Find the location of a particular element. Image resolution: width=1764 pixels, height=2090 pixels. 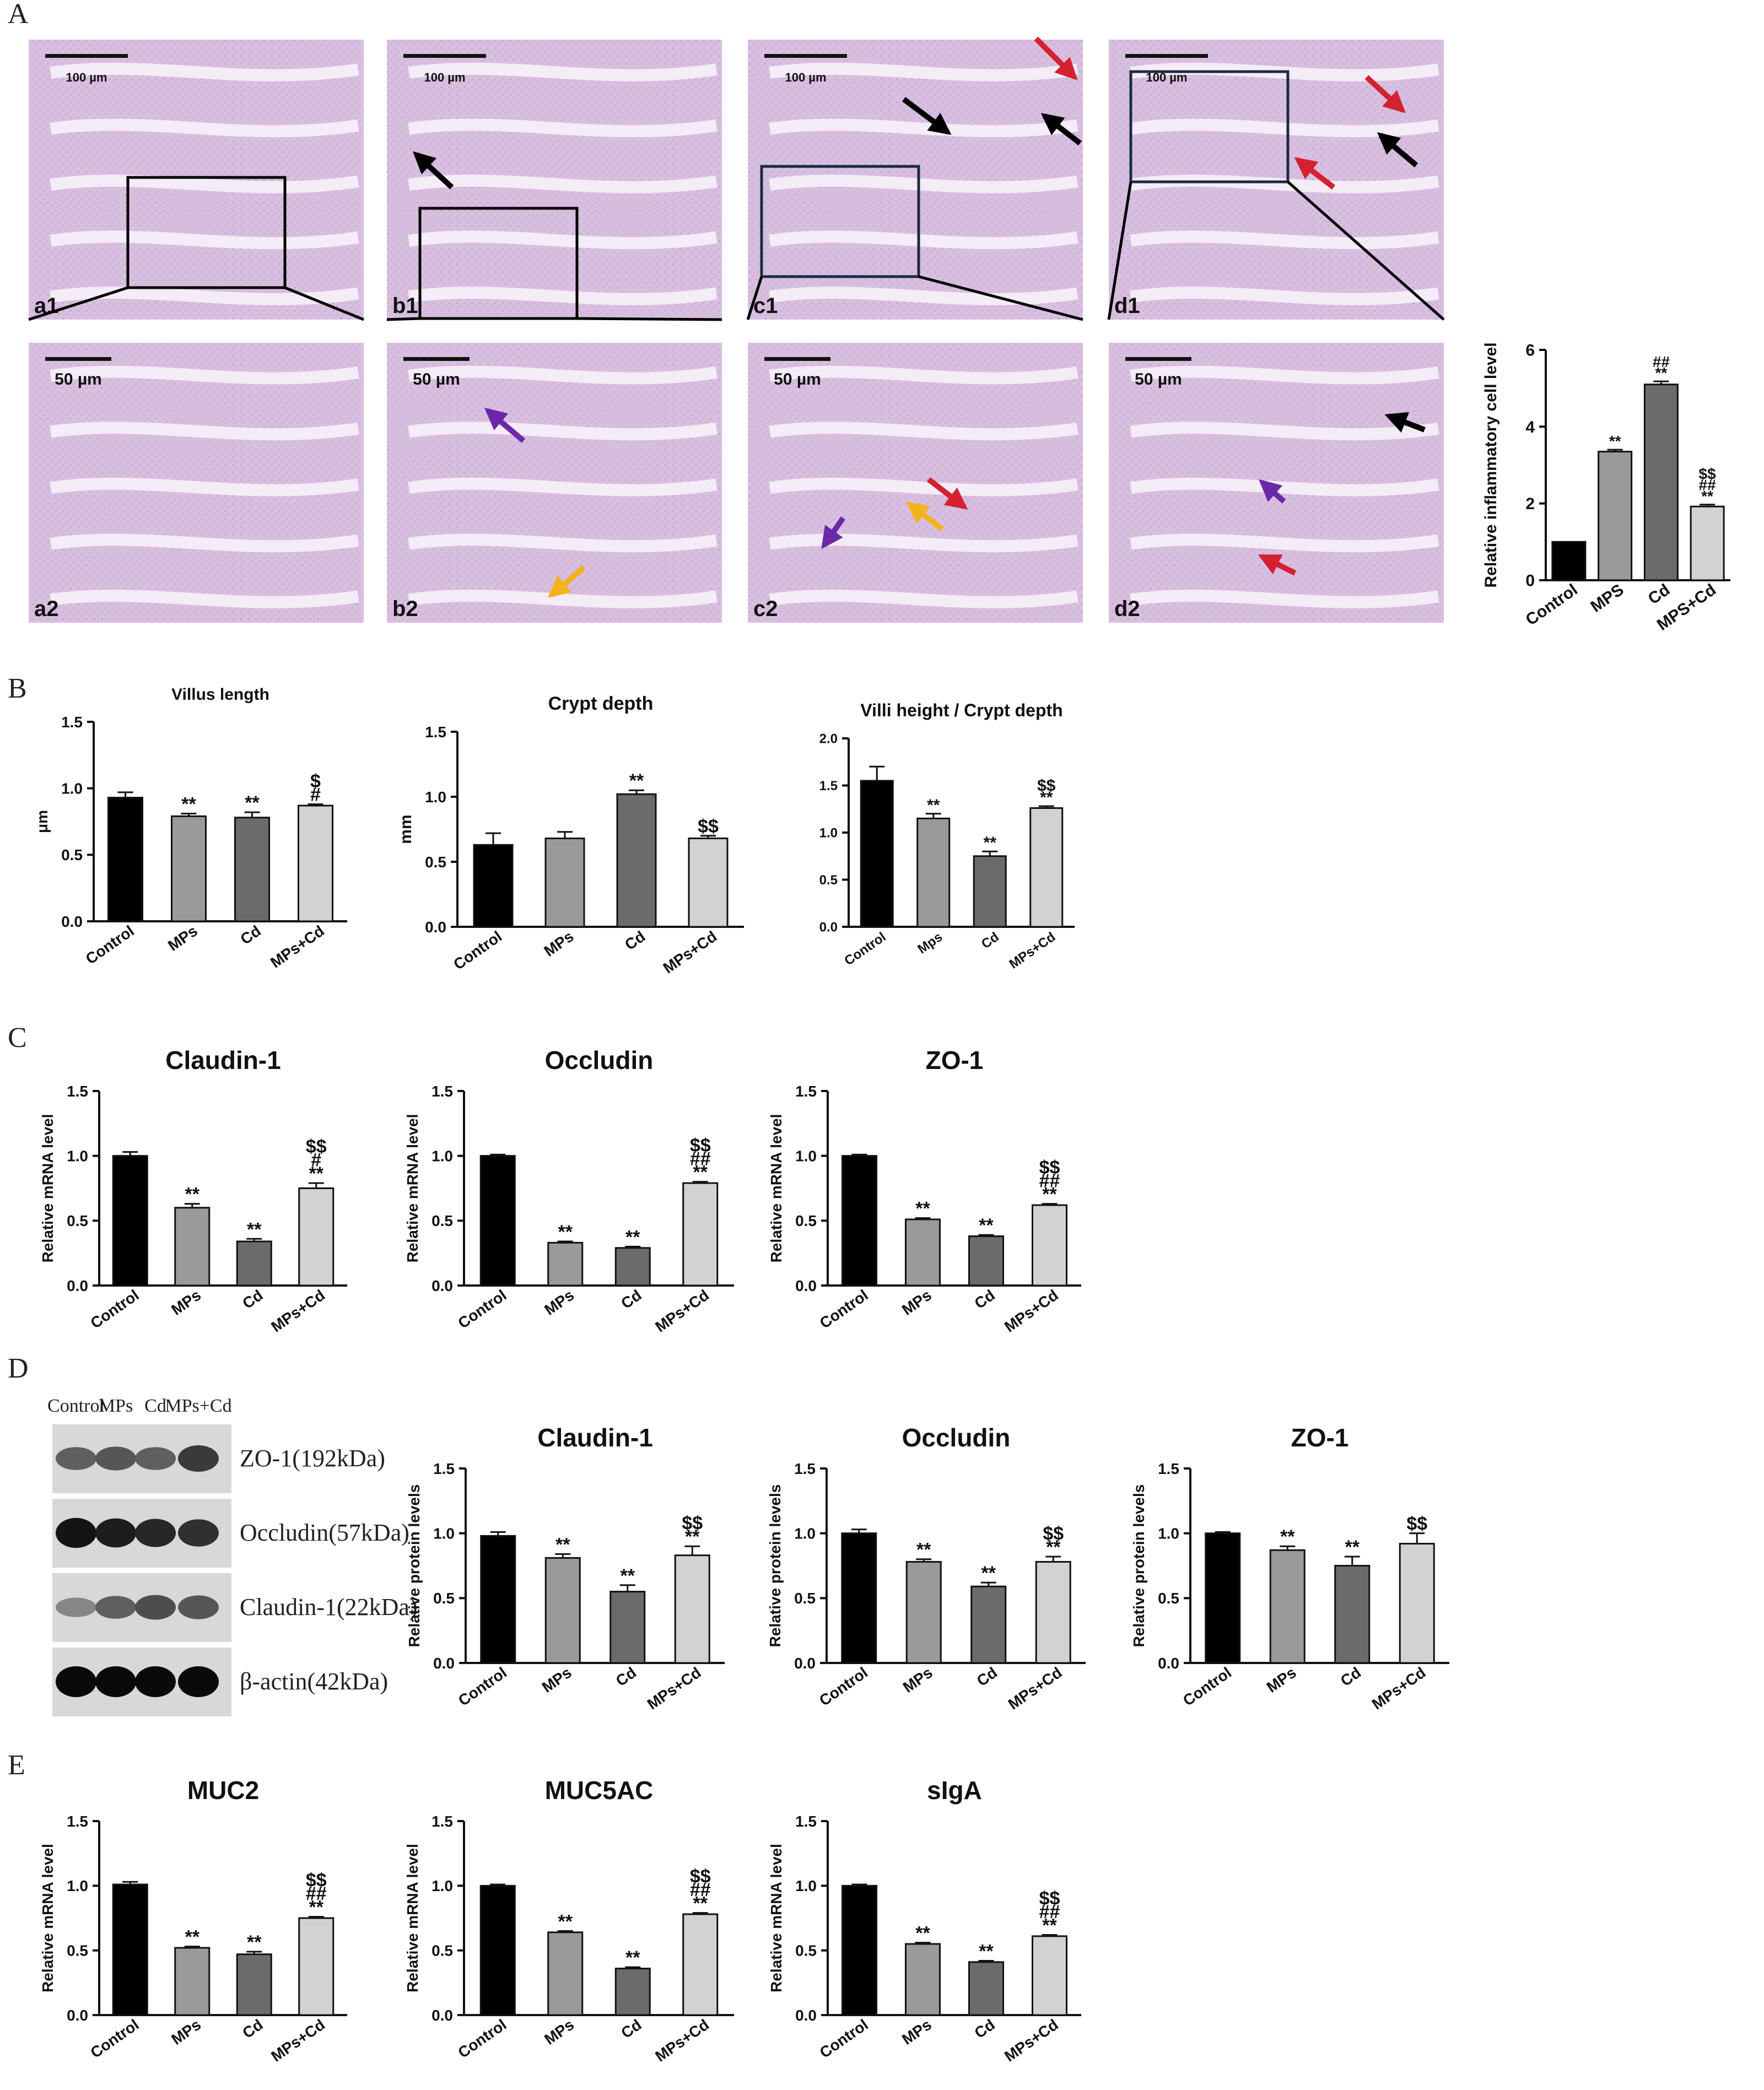

panel-letter-e: E is located at coordinates (16, 1765).